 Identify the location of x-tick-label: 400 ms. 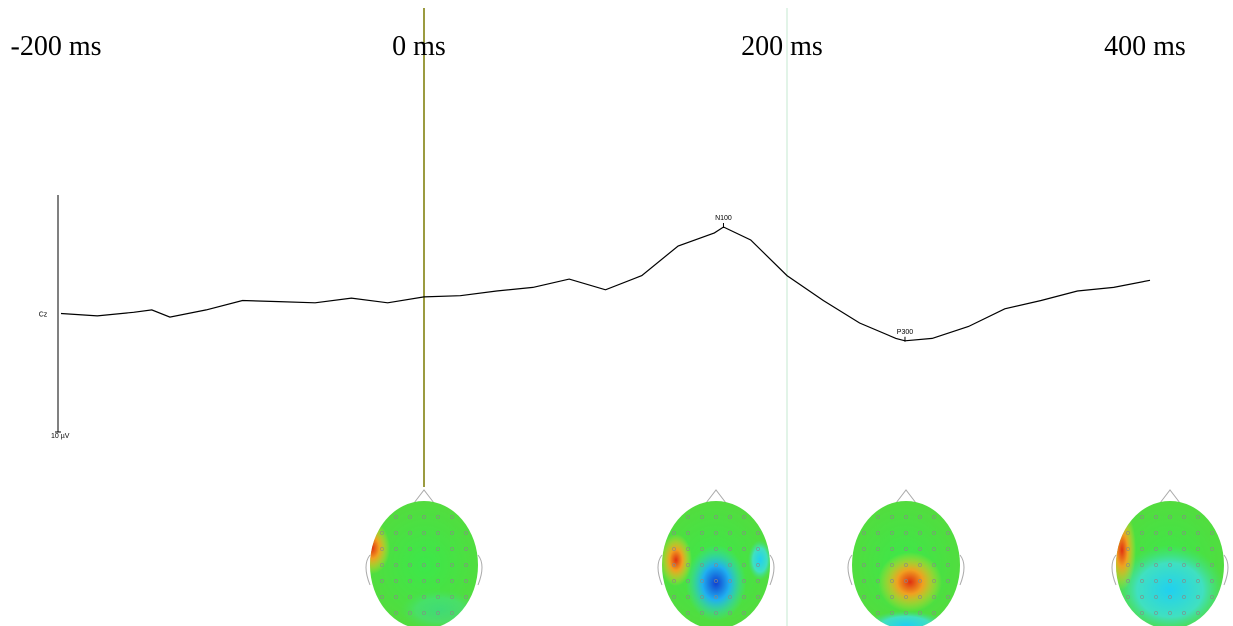
(1145, 46).